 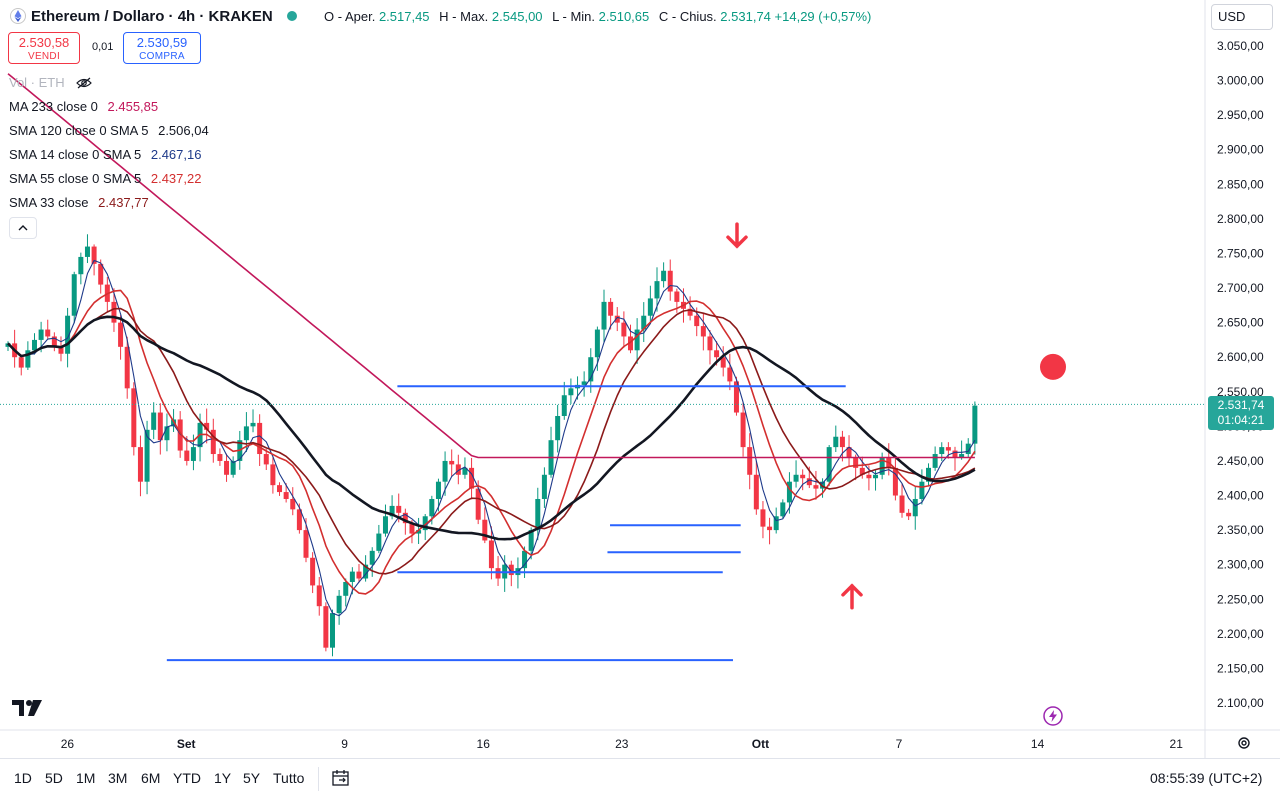 What do you see at coordinates (51, 83) in the screenshot?
I see `volume-legend: Vol · ETH` at bounding box center [51, 83].